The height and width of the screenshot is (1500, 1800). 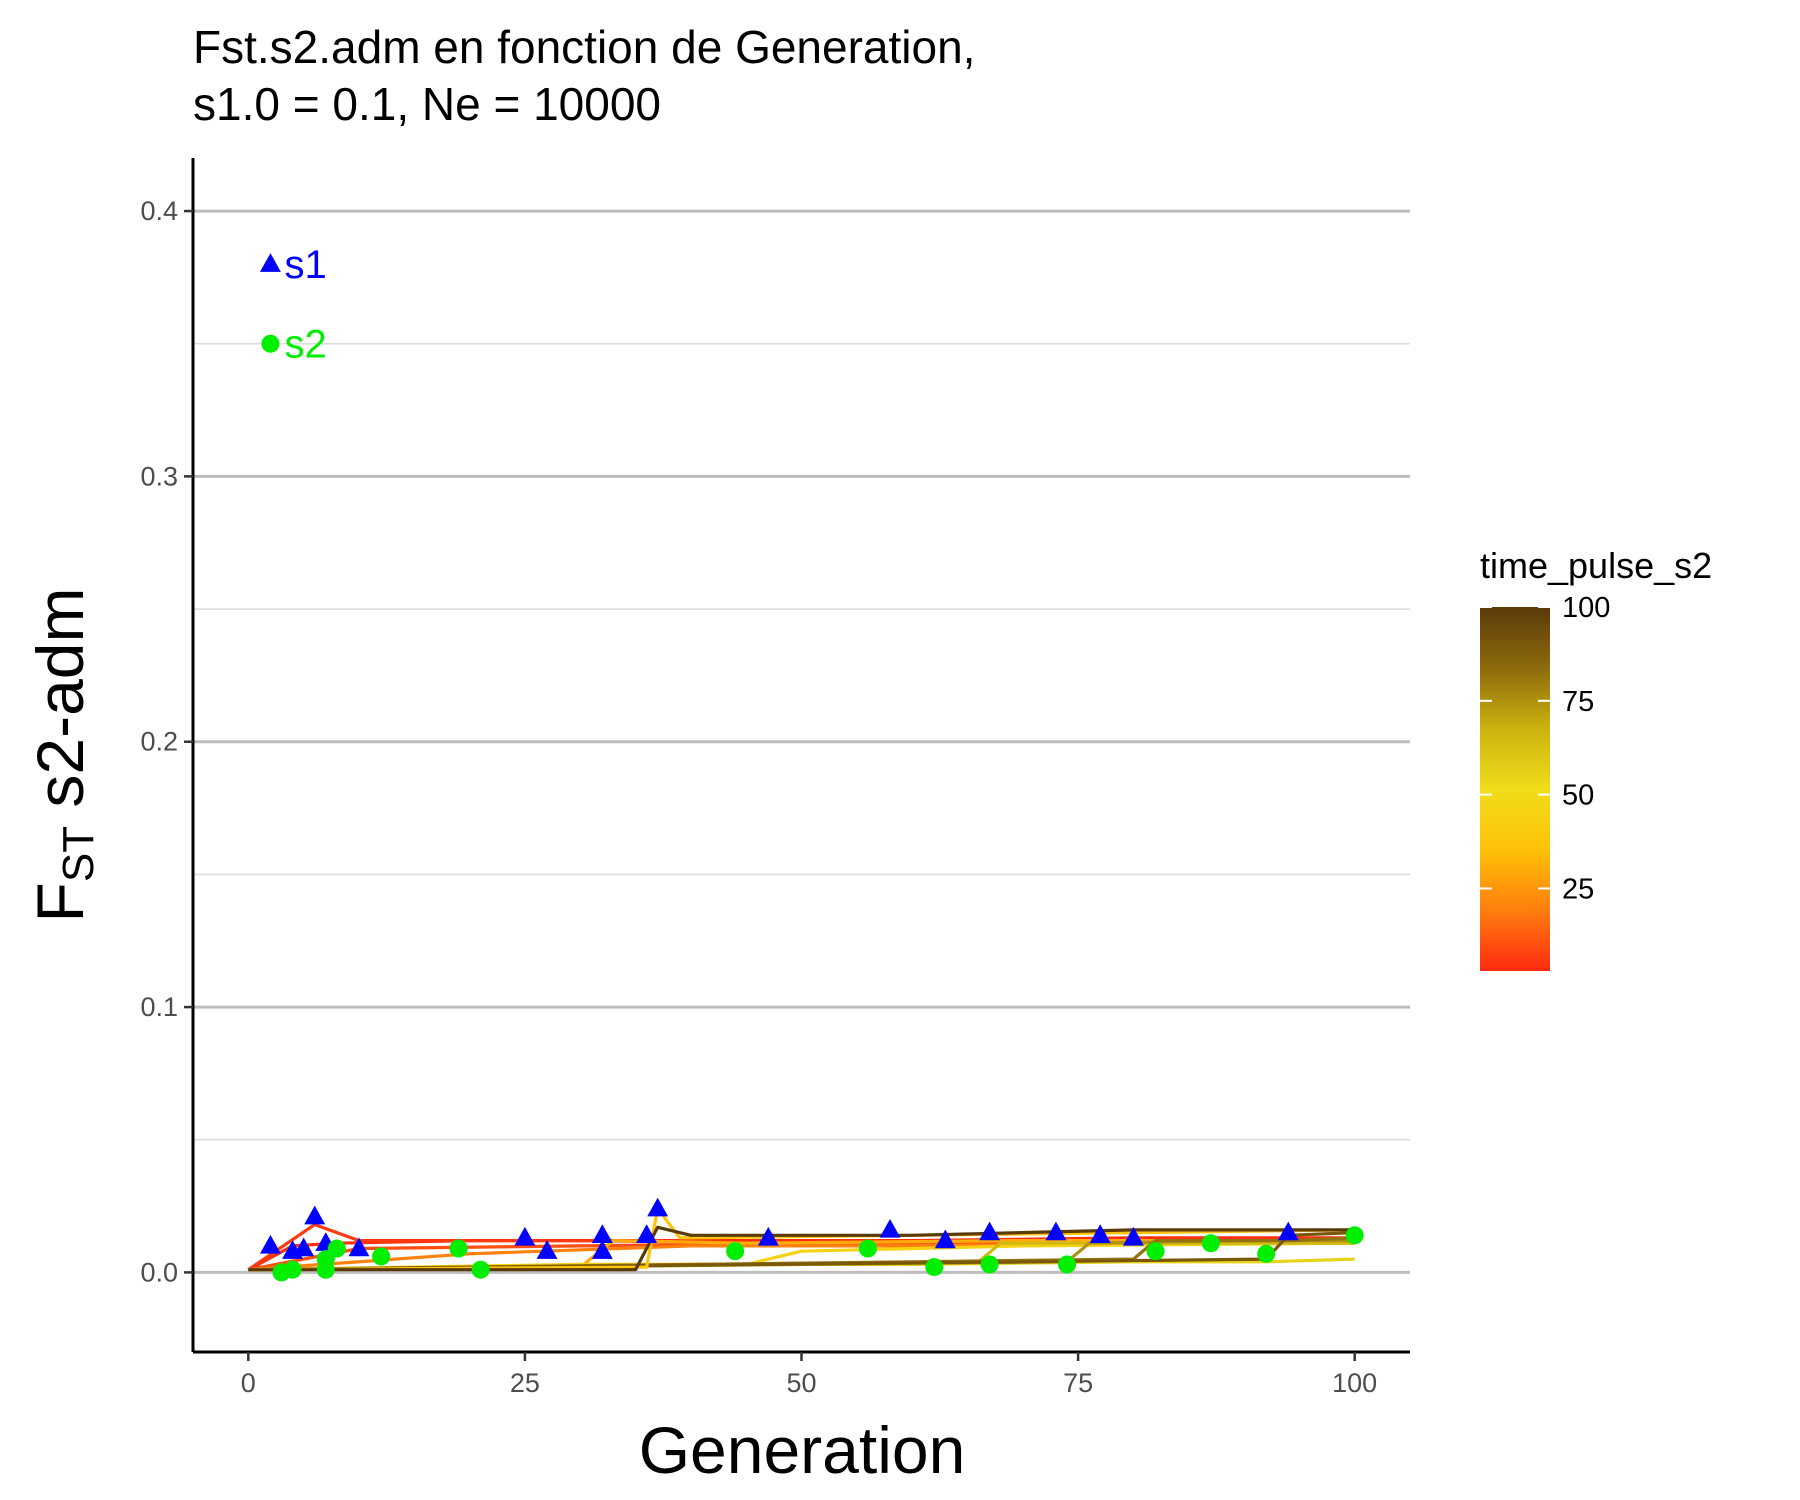 What do you see at coordinates (159, 211) in the screenshot?
I see `y-tick-label-4: 0.4` at bounding box center [159, 211].